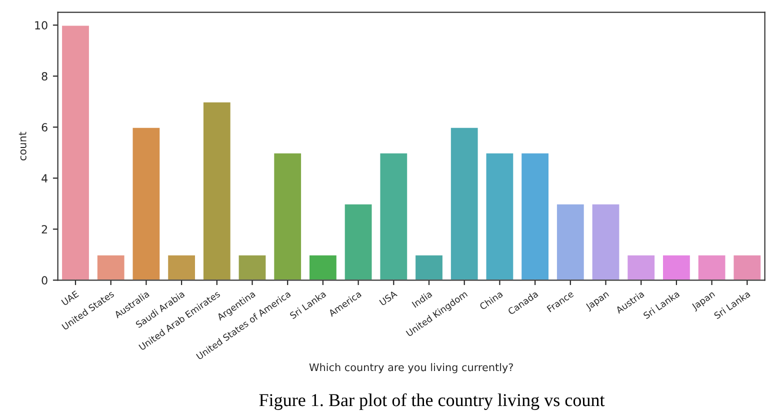  What do you see at coordinates (44, 229) in the screenshot?
I see `y-tick-label: 2` at bounding box center [44, 229].